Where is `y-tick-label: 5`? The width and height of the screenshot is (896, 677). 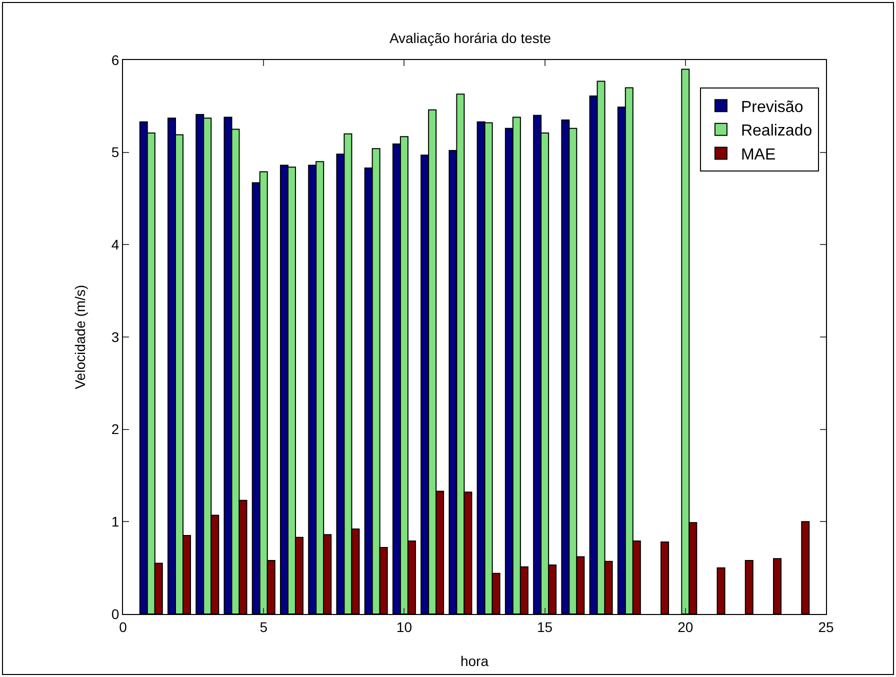
y-tick-label: 5 is located at coordinates (115, 152).